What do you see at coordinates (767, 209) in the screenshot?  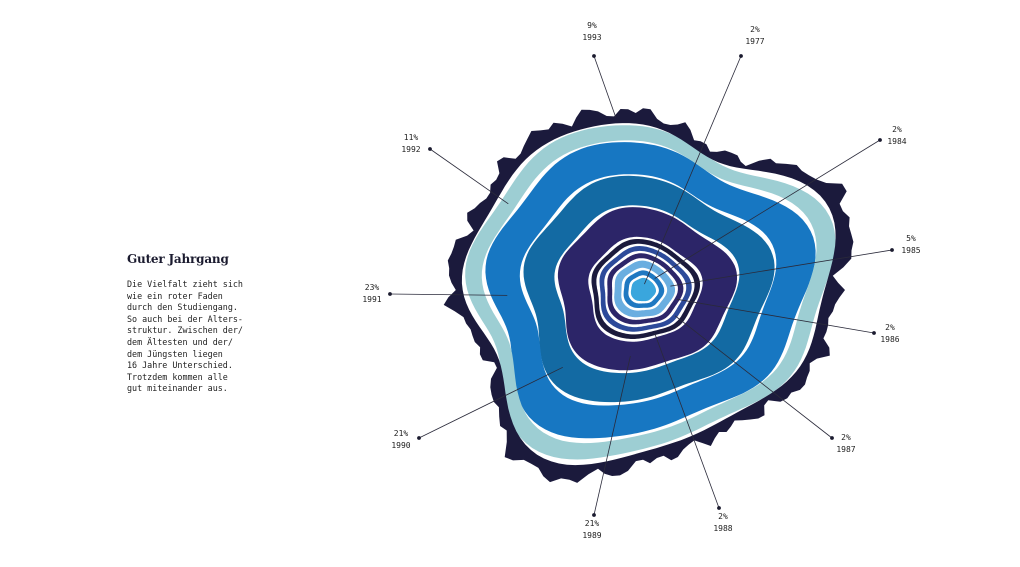 I see `leader-line-1984` at bounding box center [767, 209].